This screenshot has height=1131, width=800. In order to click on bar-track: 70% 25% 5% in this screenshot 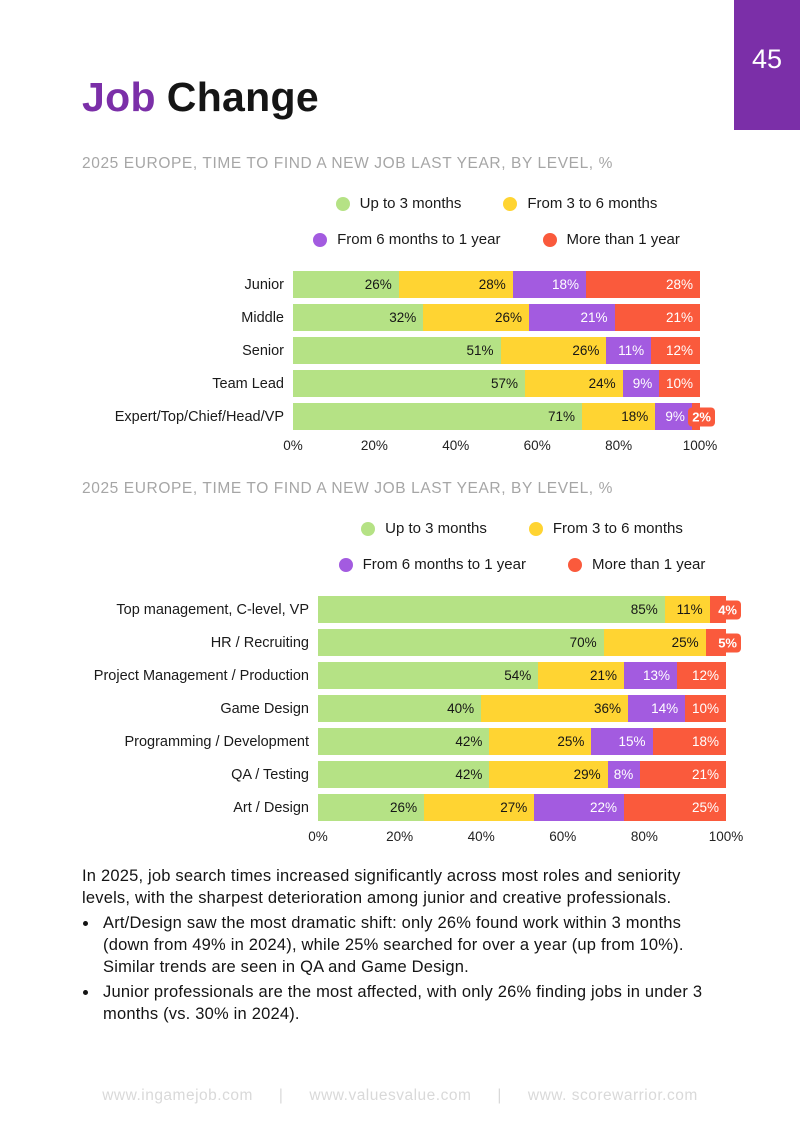, I will do `click(529, 642)`.